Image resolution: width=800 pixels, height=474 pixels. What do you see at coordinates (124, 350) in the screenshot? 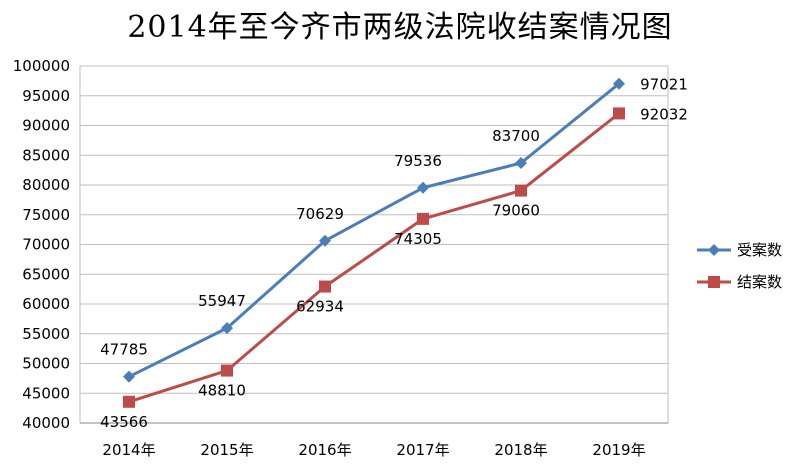
I see `data-label: 47785` at bounding box center [124, 350].